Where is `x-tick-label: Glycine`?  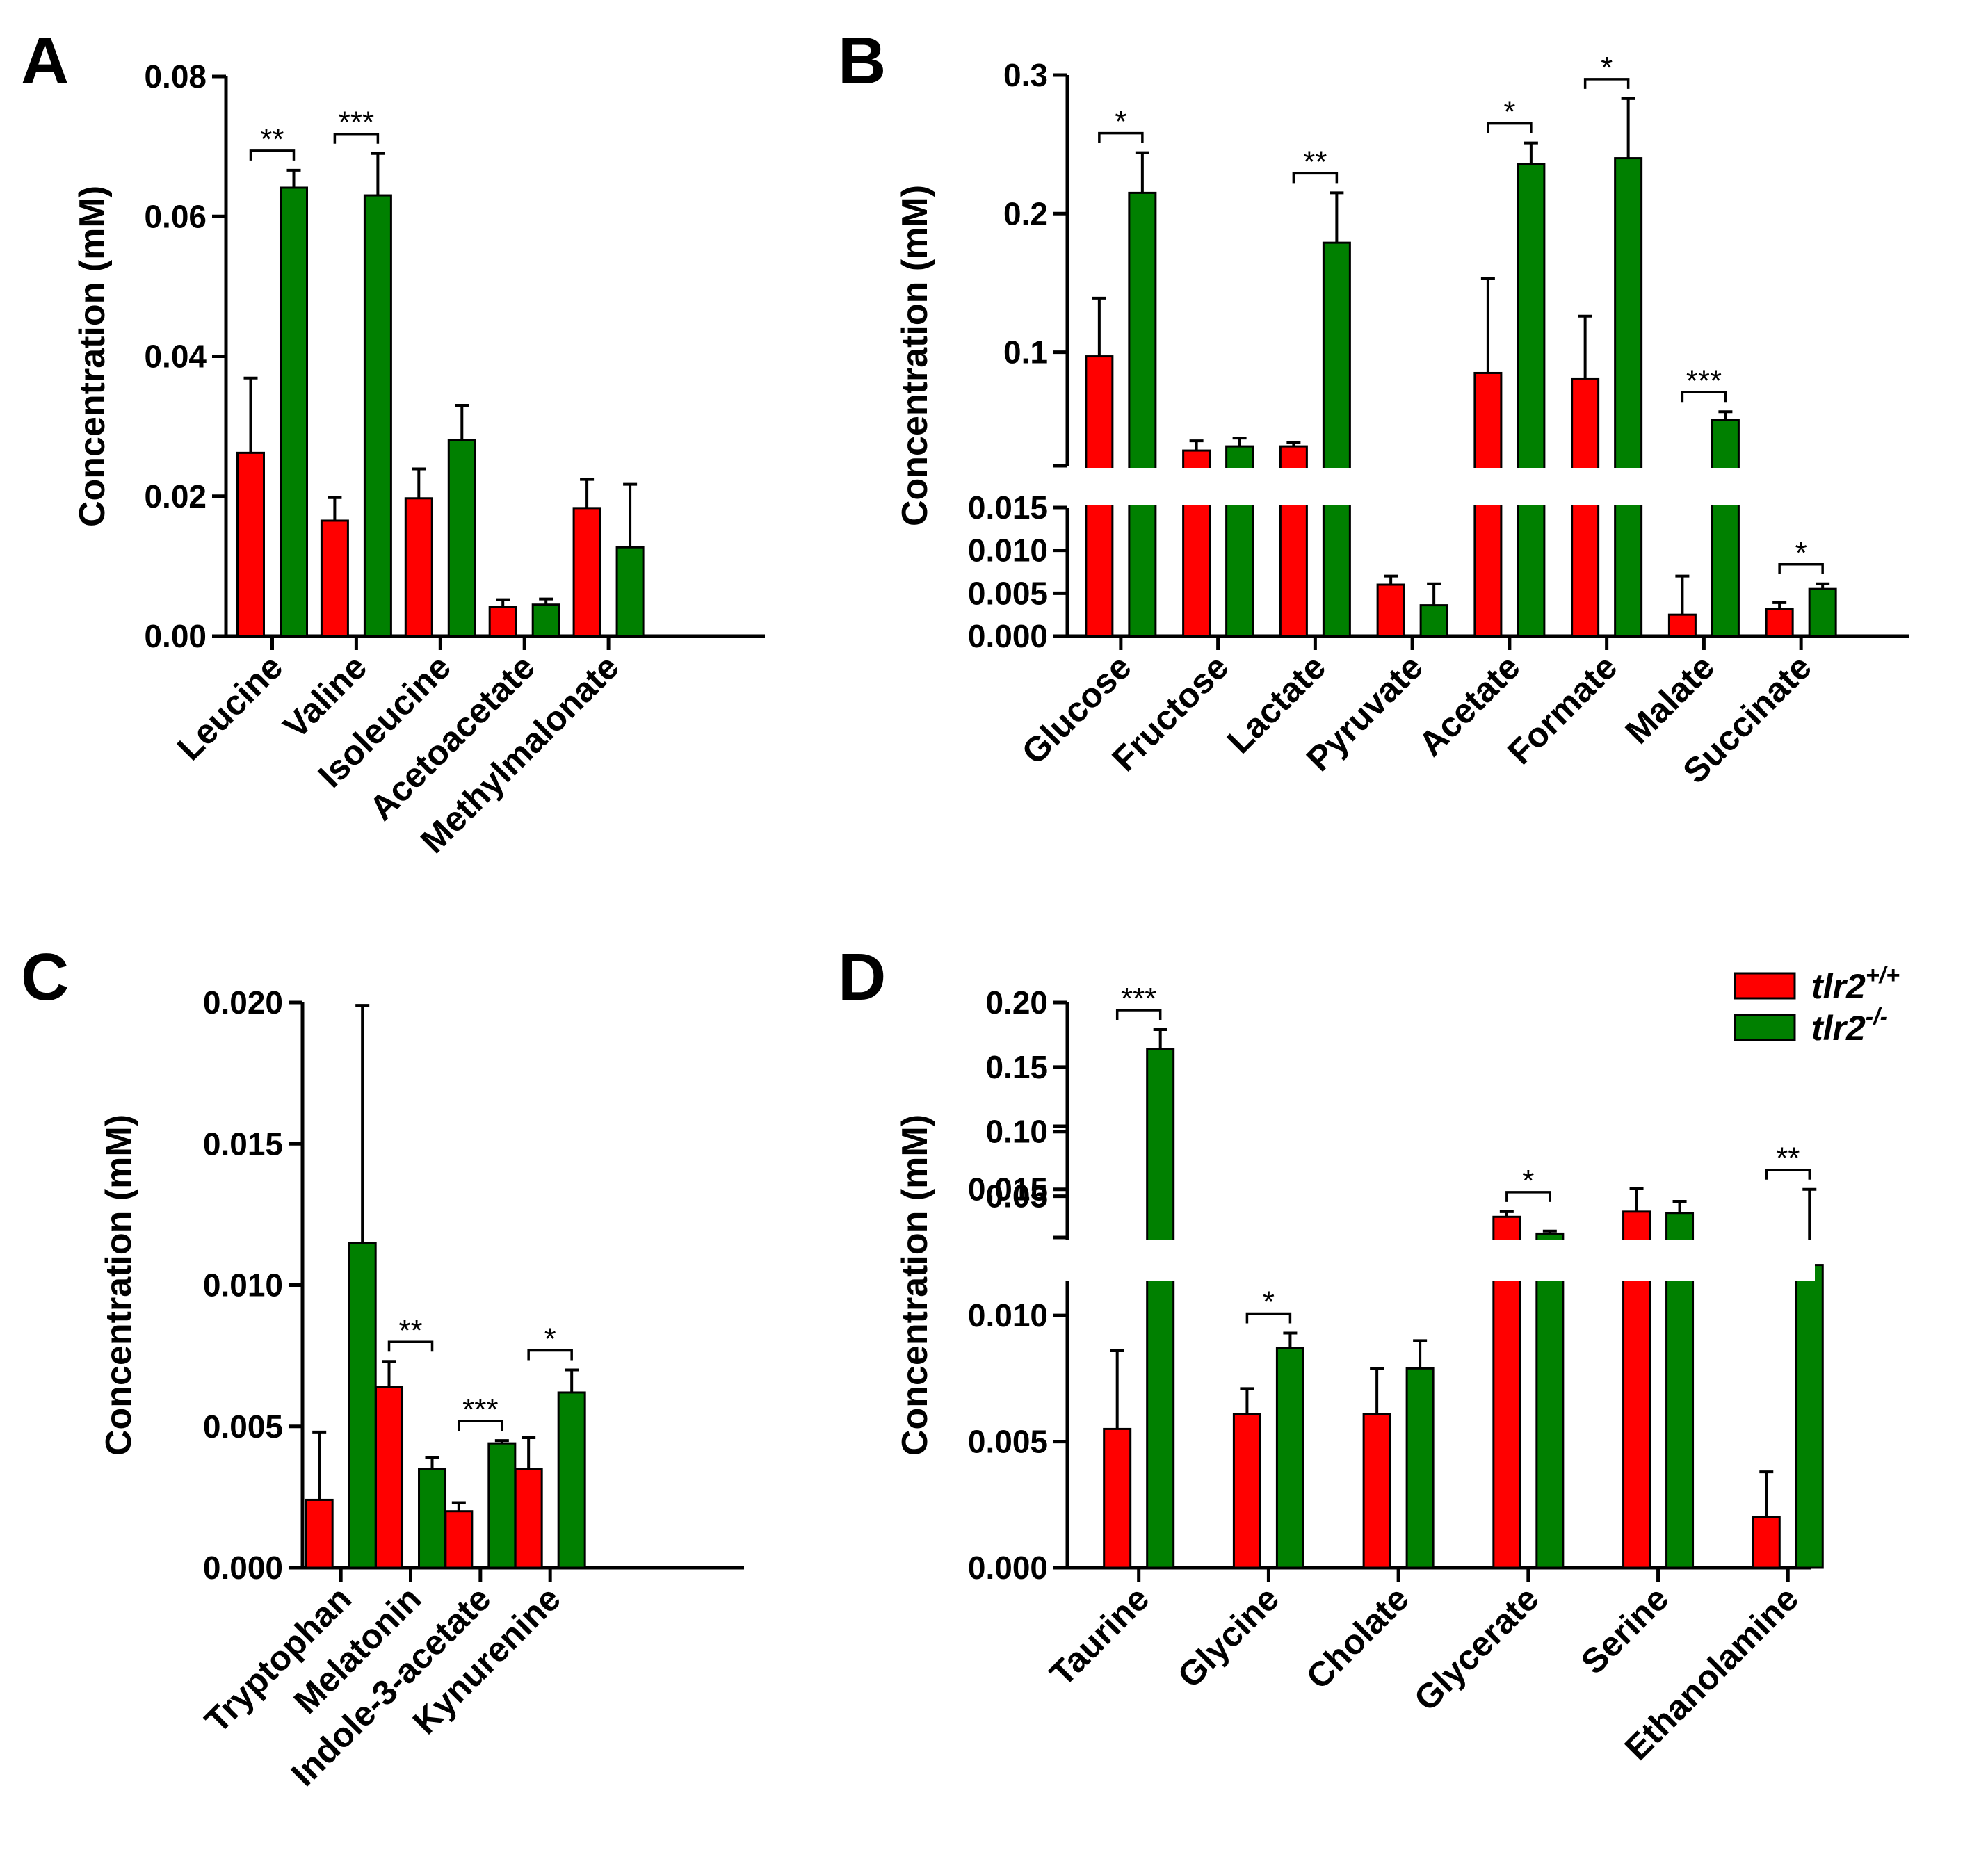
x-tick-label: Glycine is located at coordinates (1228, 1637).